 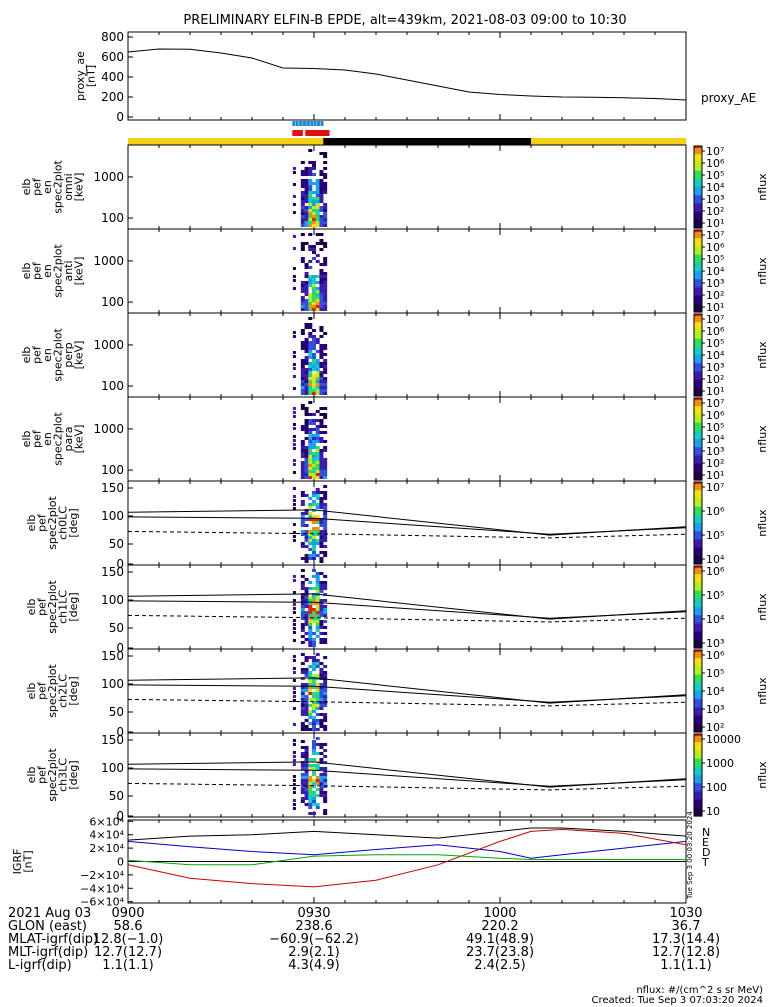 What do you see at coordinates (686, 913) in the screenshot?
I see `footer-value: 1030` at bounding box center [686, 913].